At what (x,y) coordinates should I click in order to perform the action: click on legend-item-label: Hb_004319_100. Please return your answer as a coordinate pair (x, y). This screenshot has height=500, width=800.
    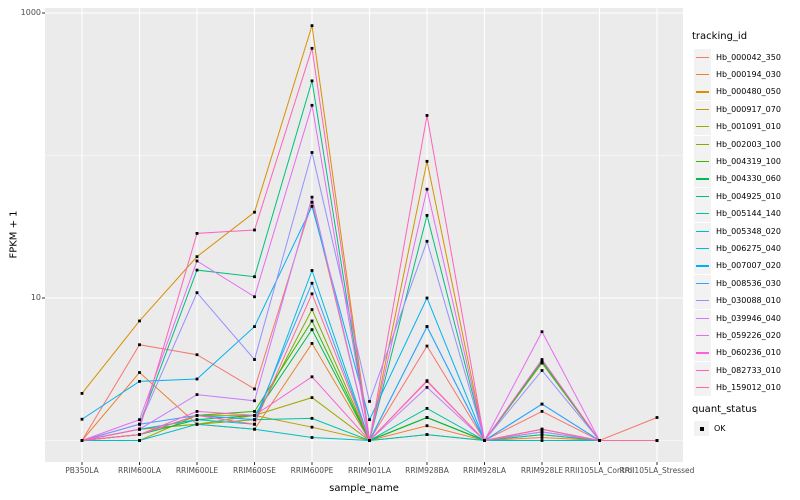
    Looking at the image, I should click on (748, 161).